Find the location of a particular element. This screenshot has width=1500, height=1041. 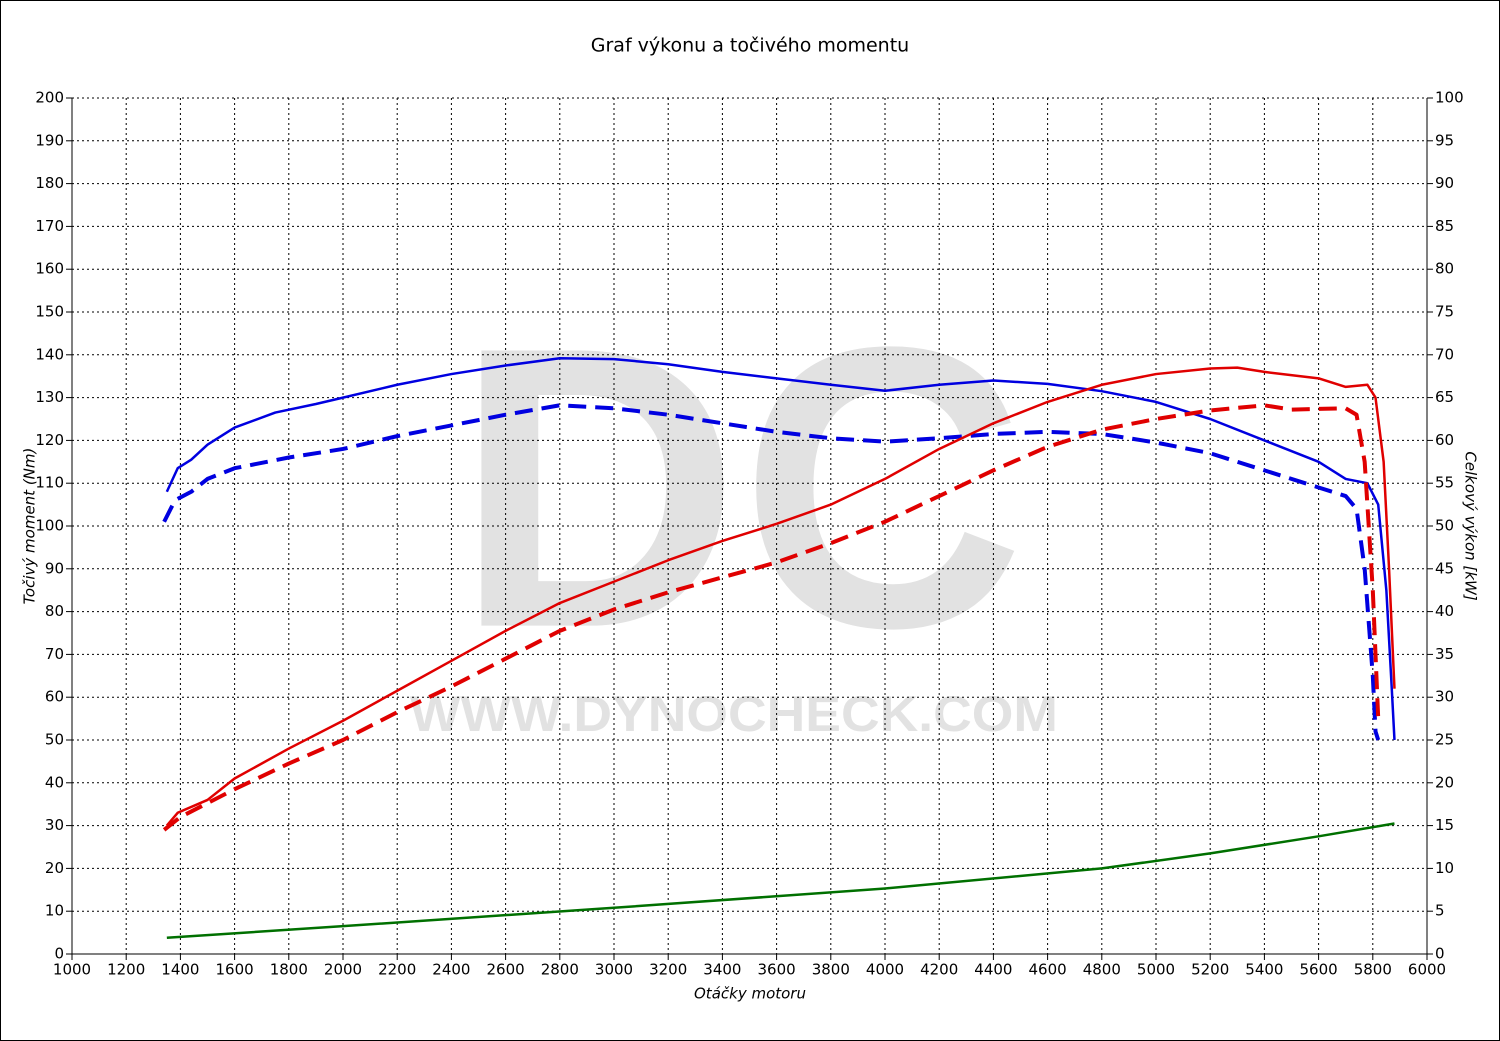

y-tick-label: 130 is located at coordinates (49, 397).